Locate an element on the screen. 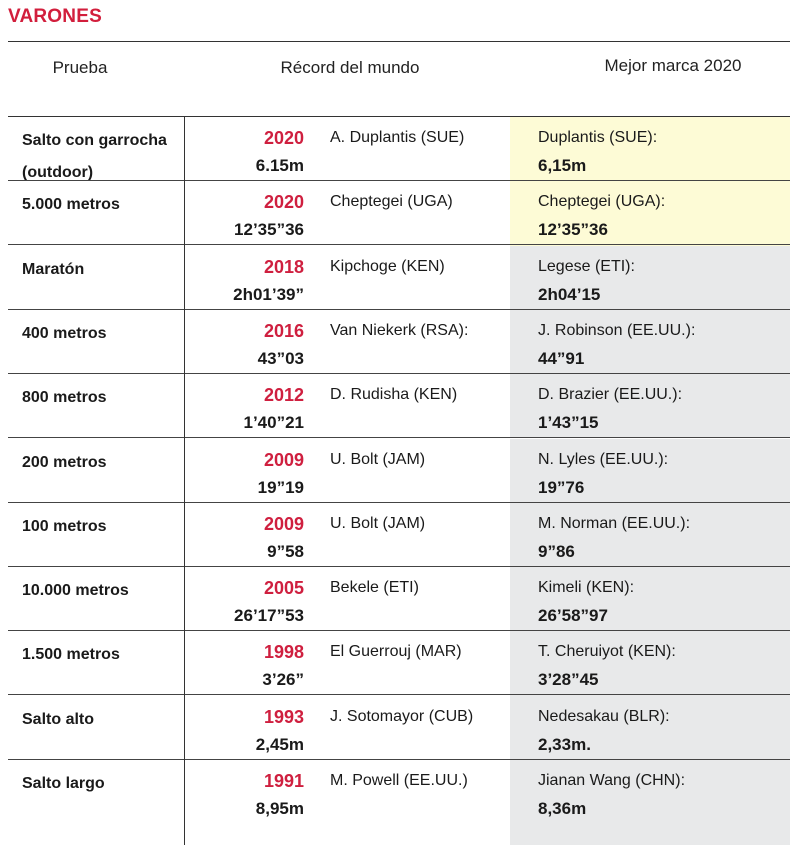 This screenshot has height=854, width=800. best-2020-athlete: Jianan Wang (CHN): is located at coordinates (612, 780).